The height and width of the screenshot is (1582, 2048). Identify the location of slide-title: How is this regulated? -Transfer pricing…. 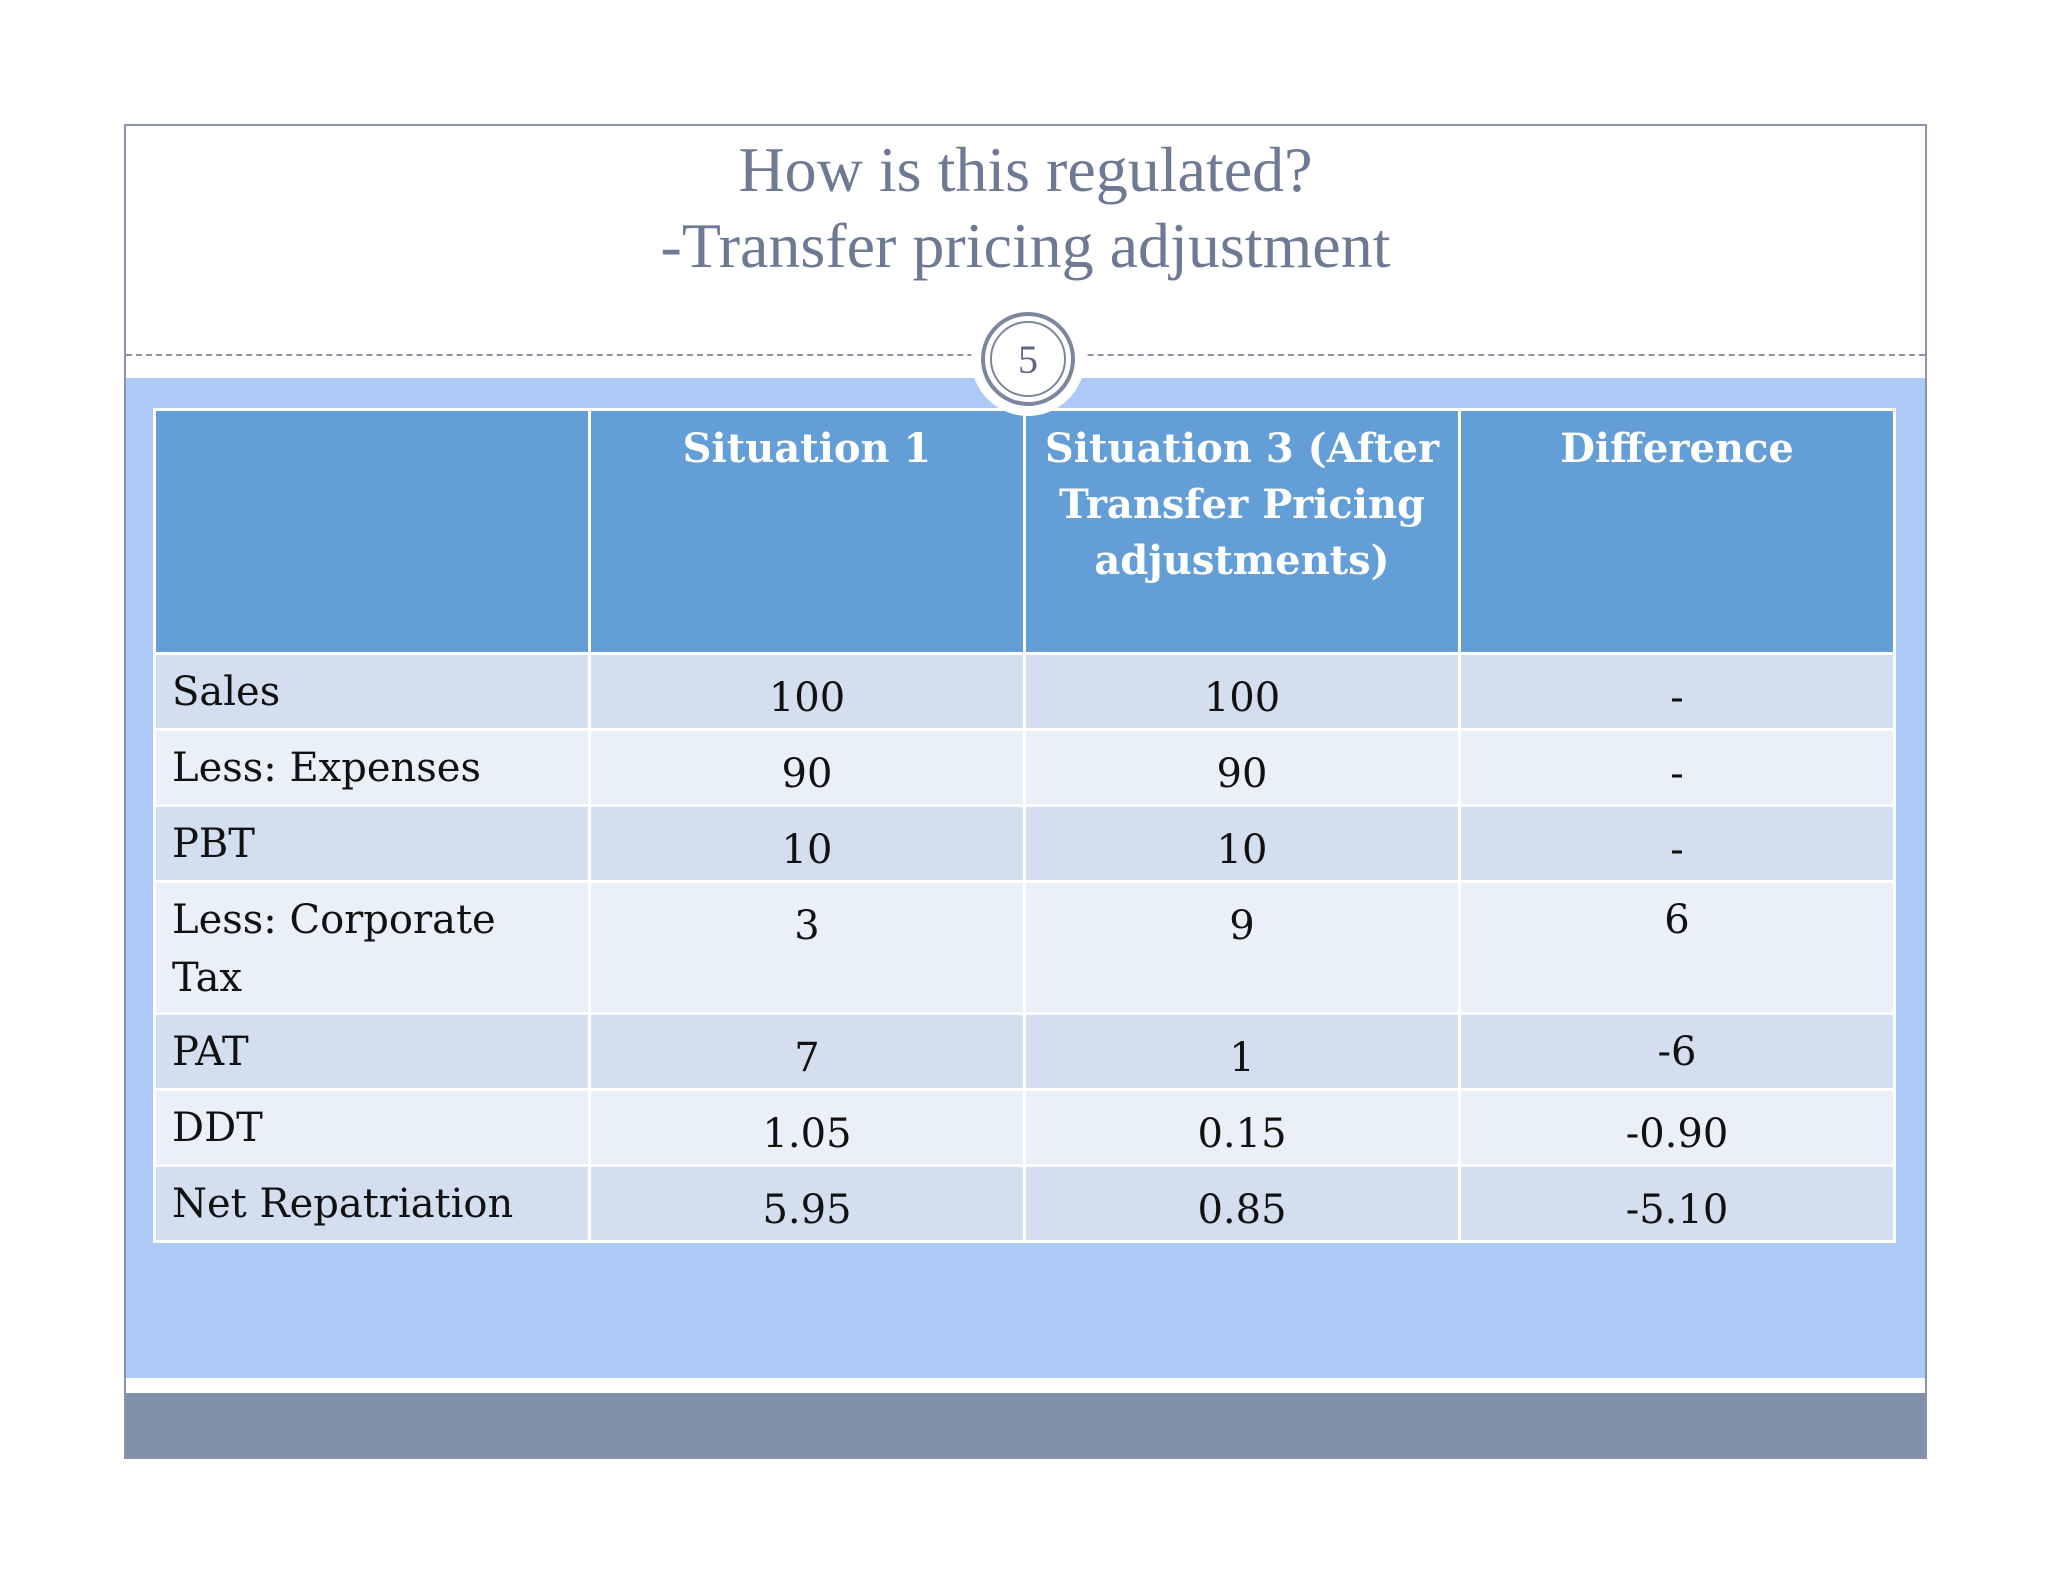
(1025, 208).